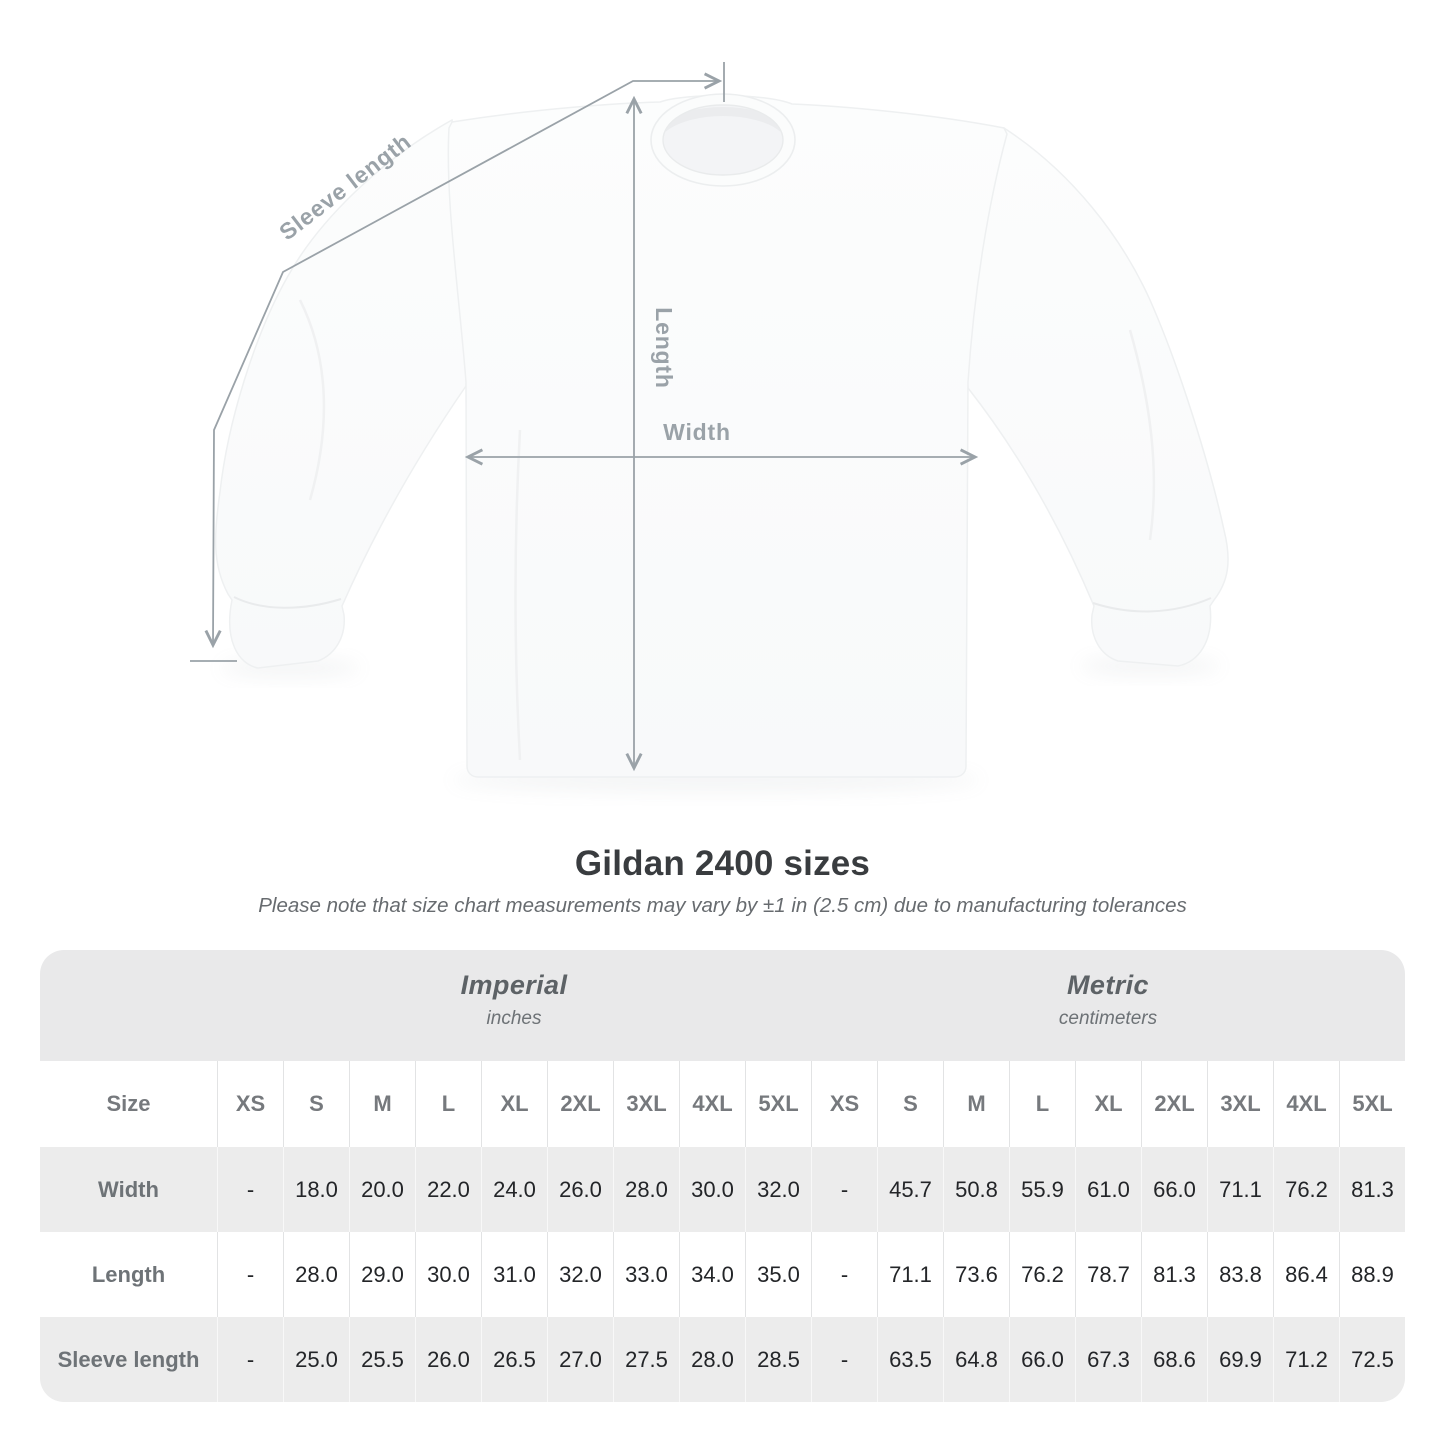 The image size is (1445, 1445). What do you see at coordinates (910, 1189) in the screenshot?
I see `value-cell: 45.7` at bounding box center [910, 1189].